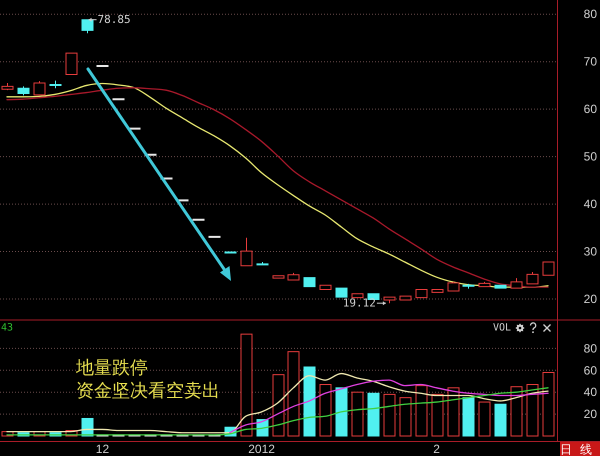 The image size is (600, 456). Describe the element at coordinates (359, 303) in the screenshot. I see `annotation: 19.12` at that location.